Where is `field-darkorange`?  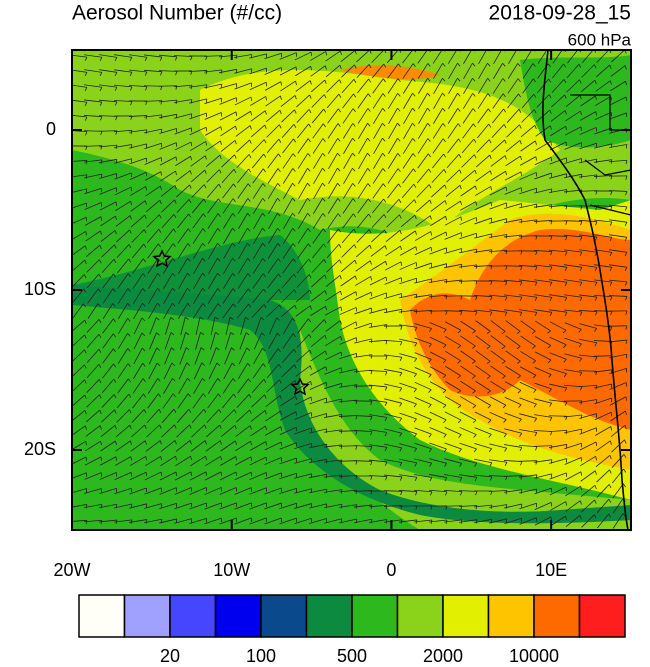 field-darkorange is located at coordinates (520, 329).